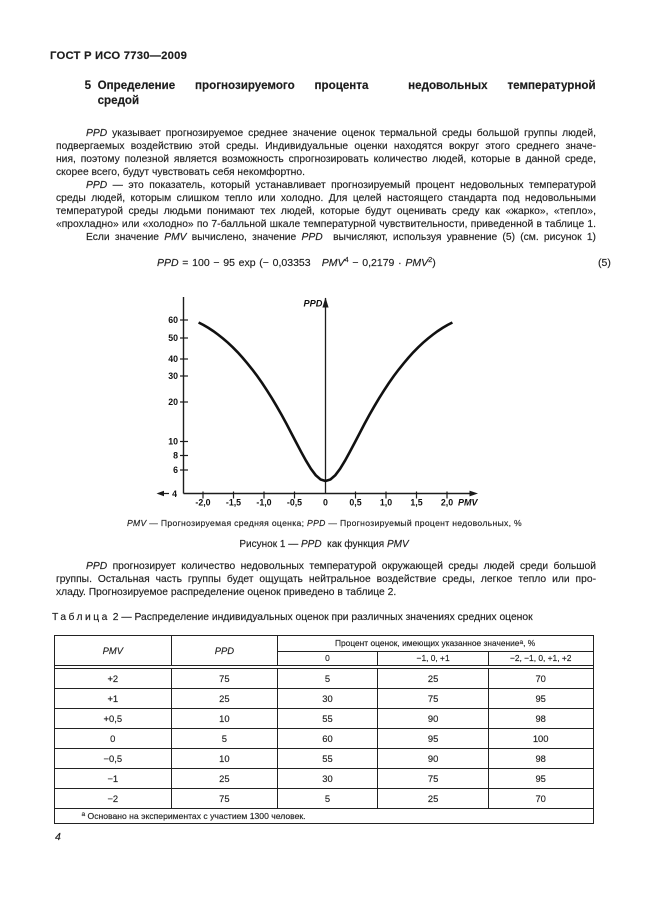 The image size is (646, 913). What do you see at coordinates (173, 376) in the screenshot?
I see `svg-text: 30` at bounding box center [173, 376].